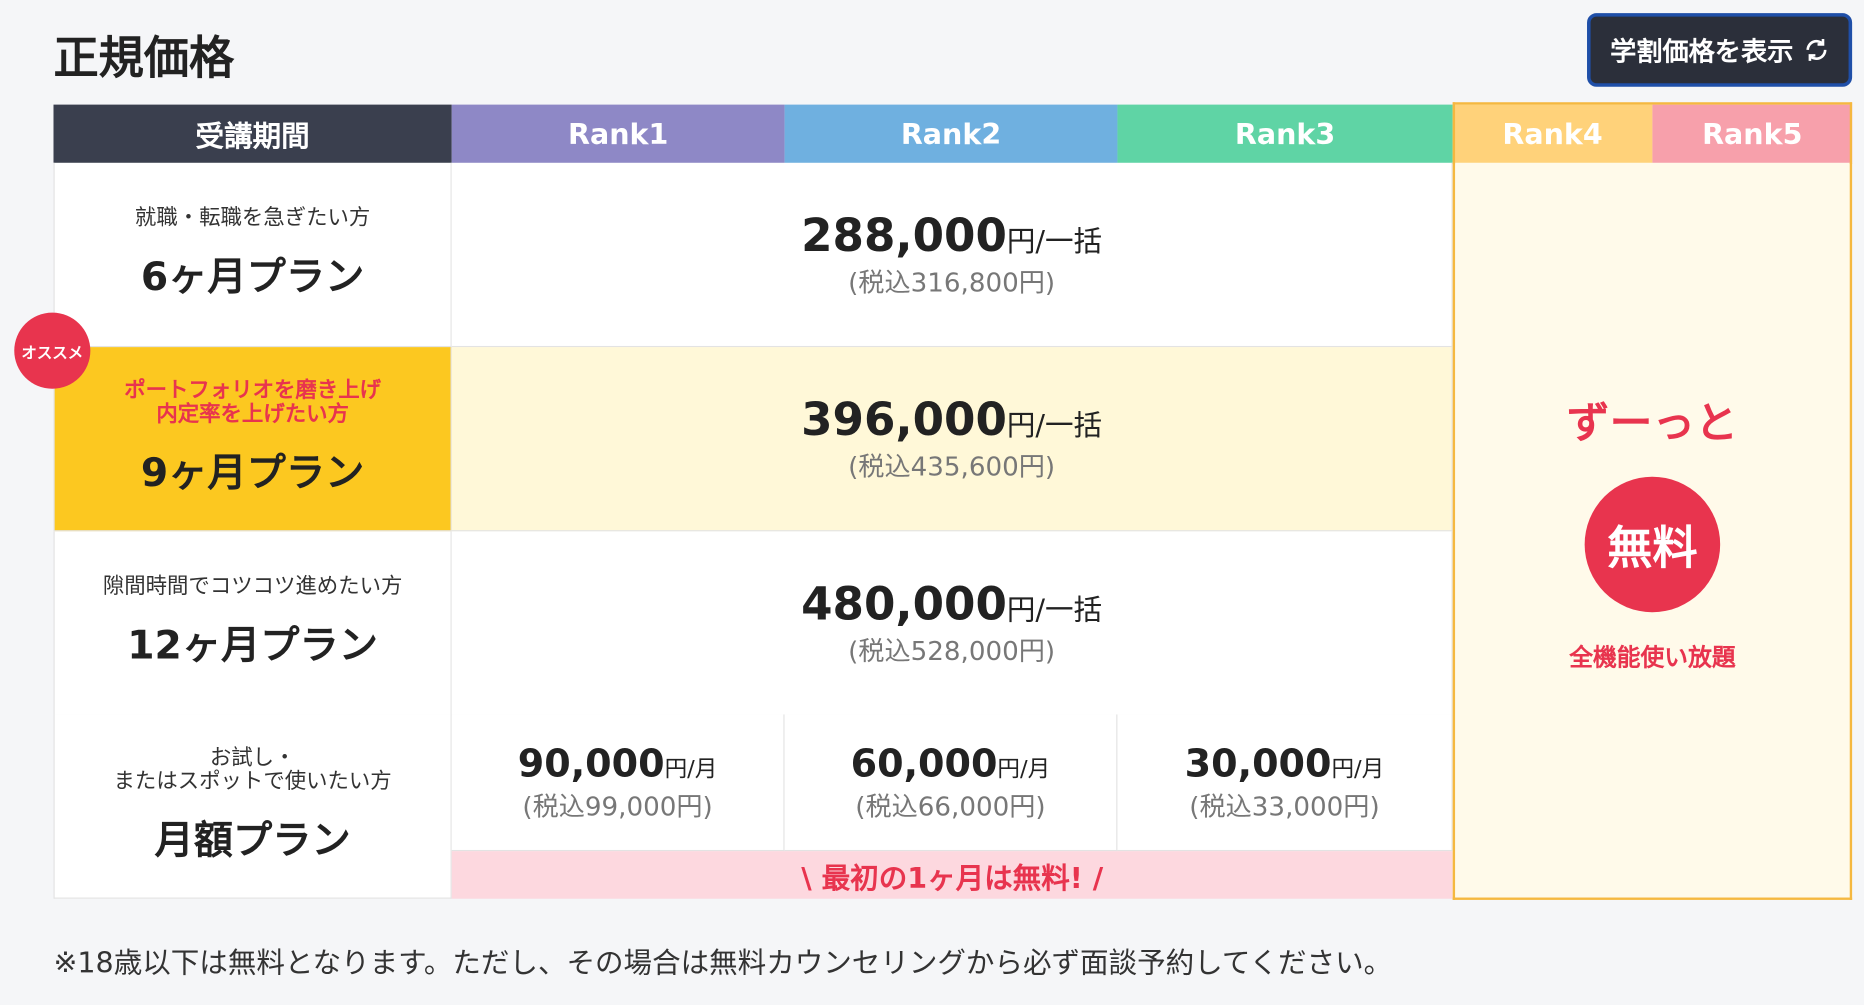 This screenshot has height=1005, width=1864. What do you see at coordinates (1552, 133) in the screenshot?
I see `header-cell: Rank4` at bounding box center [1552, 133].